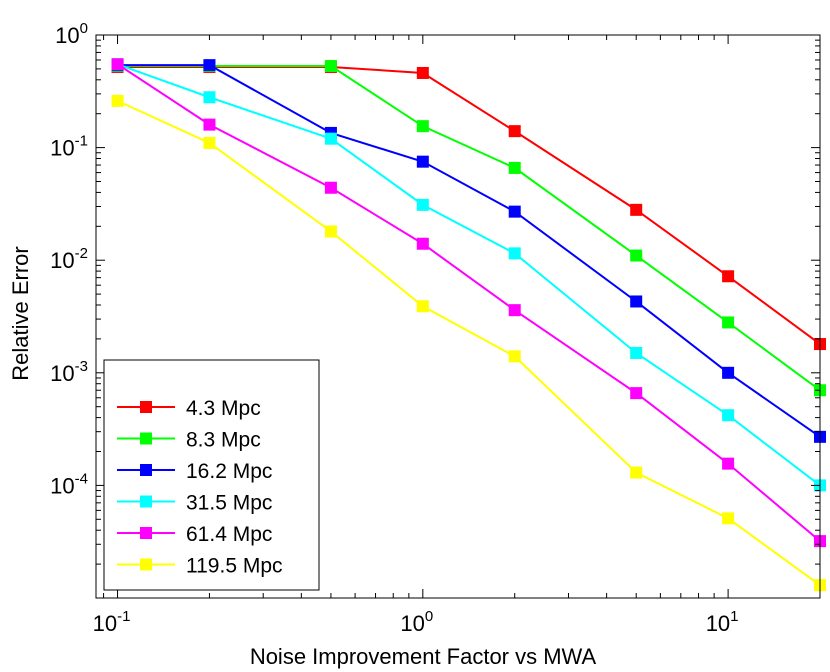  What do you see at coordinates (229, 503) in the screenshot?
I see `legend-entry-label: 31.5 Mpc` at bounding box center [229, 503].